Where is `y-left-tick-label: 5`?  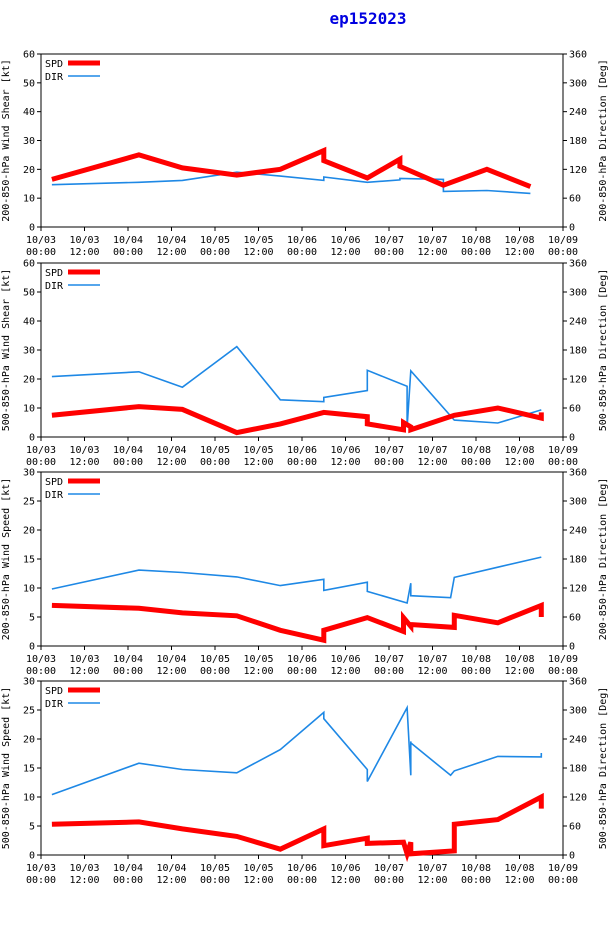
y-left-tick-label: 5 is located at coordinates (32, 618).